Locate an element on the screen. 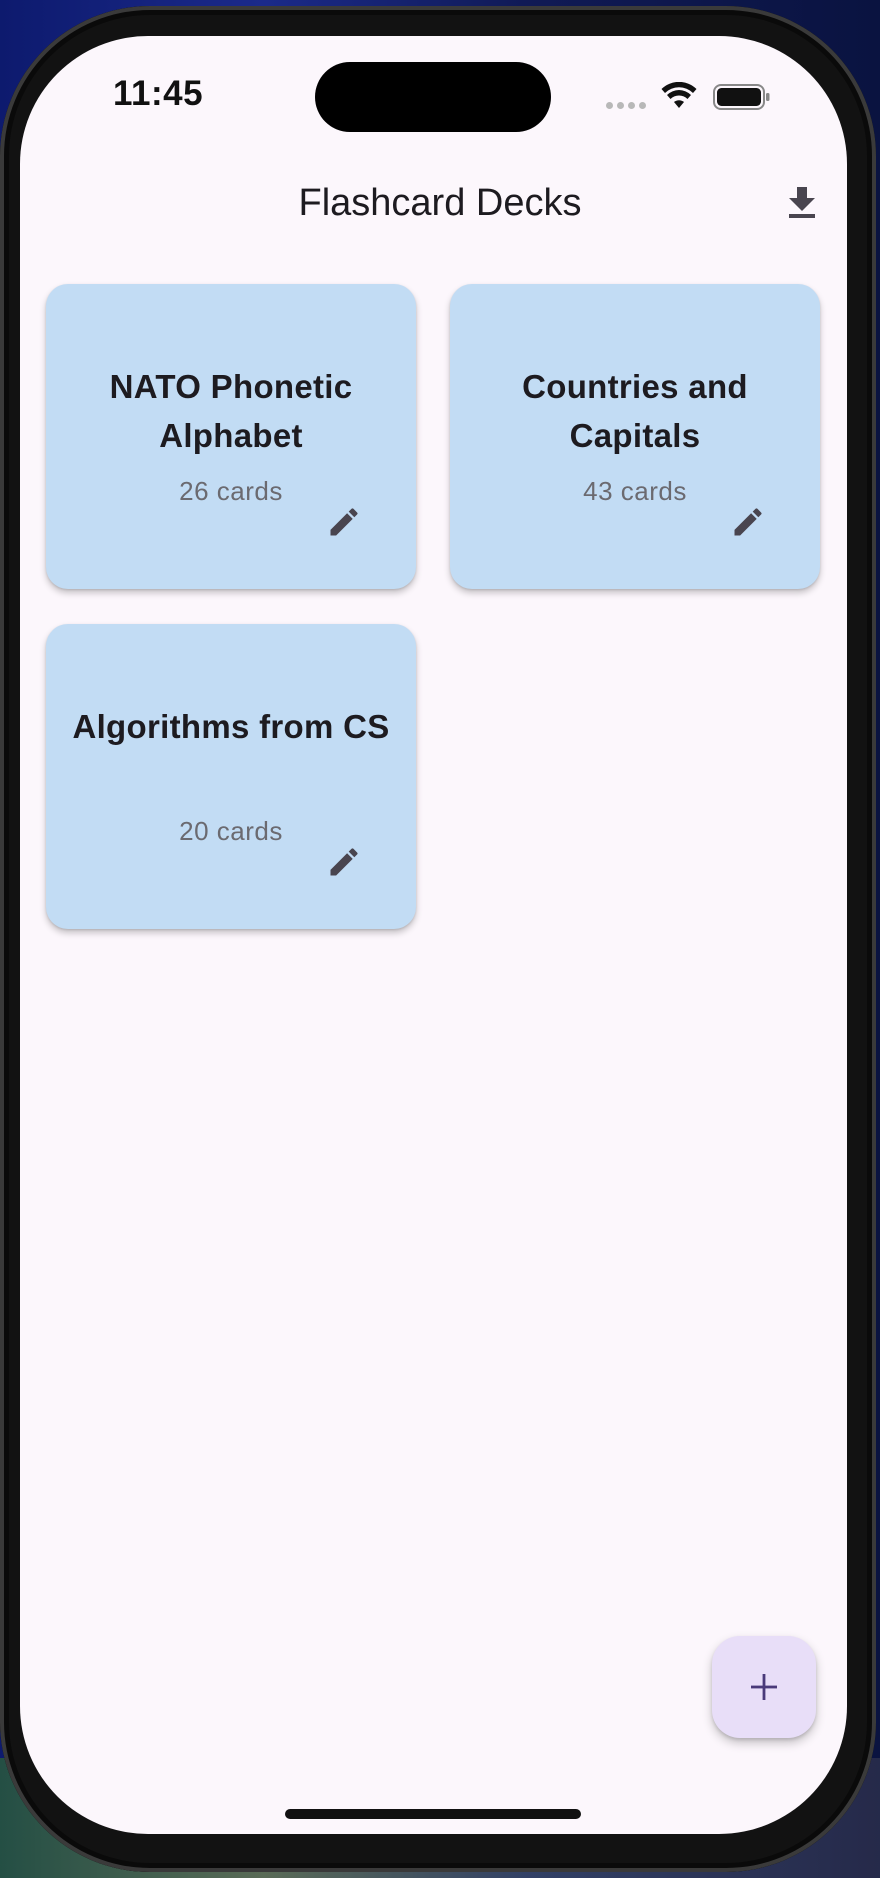 This screenshot has width=880, height=1878. status-time: 11:45 is located at coordinates (158, 93).